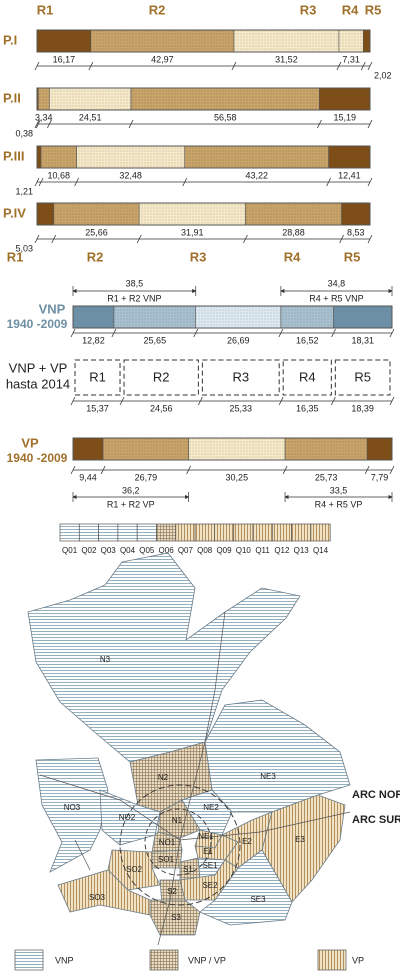  Describe the element at coordinates (358, 960) in the screenshot. I see `legend-label: VP` at that location.